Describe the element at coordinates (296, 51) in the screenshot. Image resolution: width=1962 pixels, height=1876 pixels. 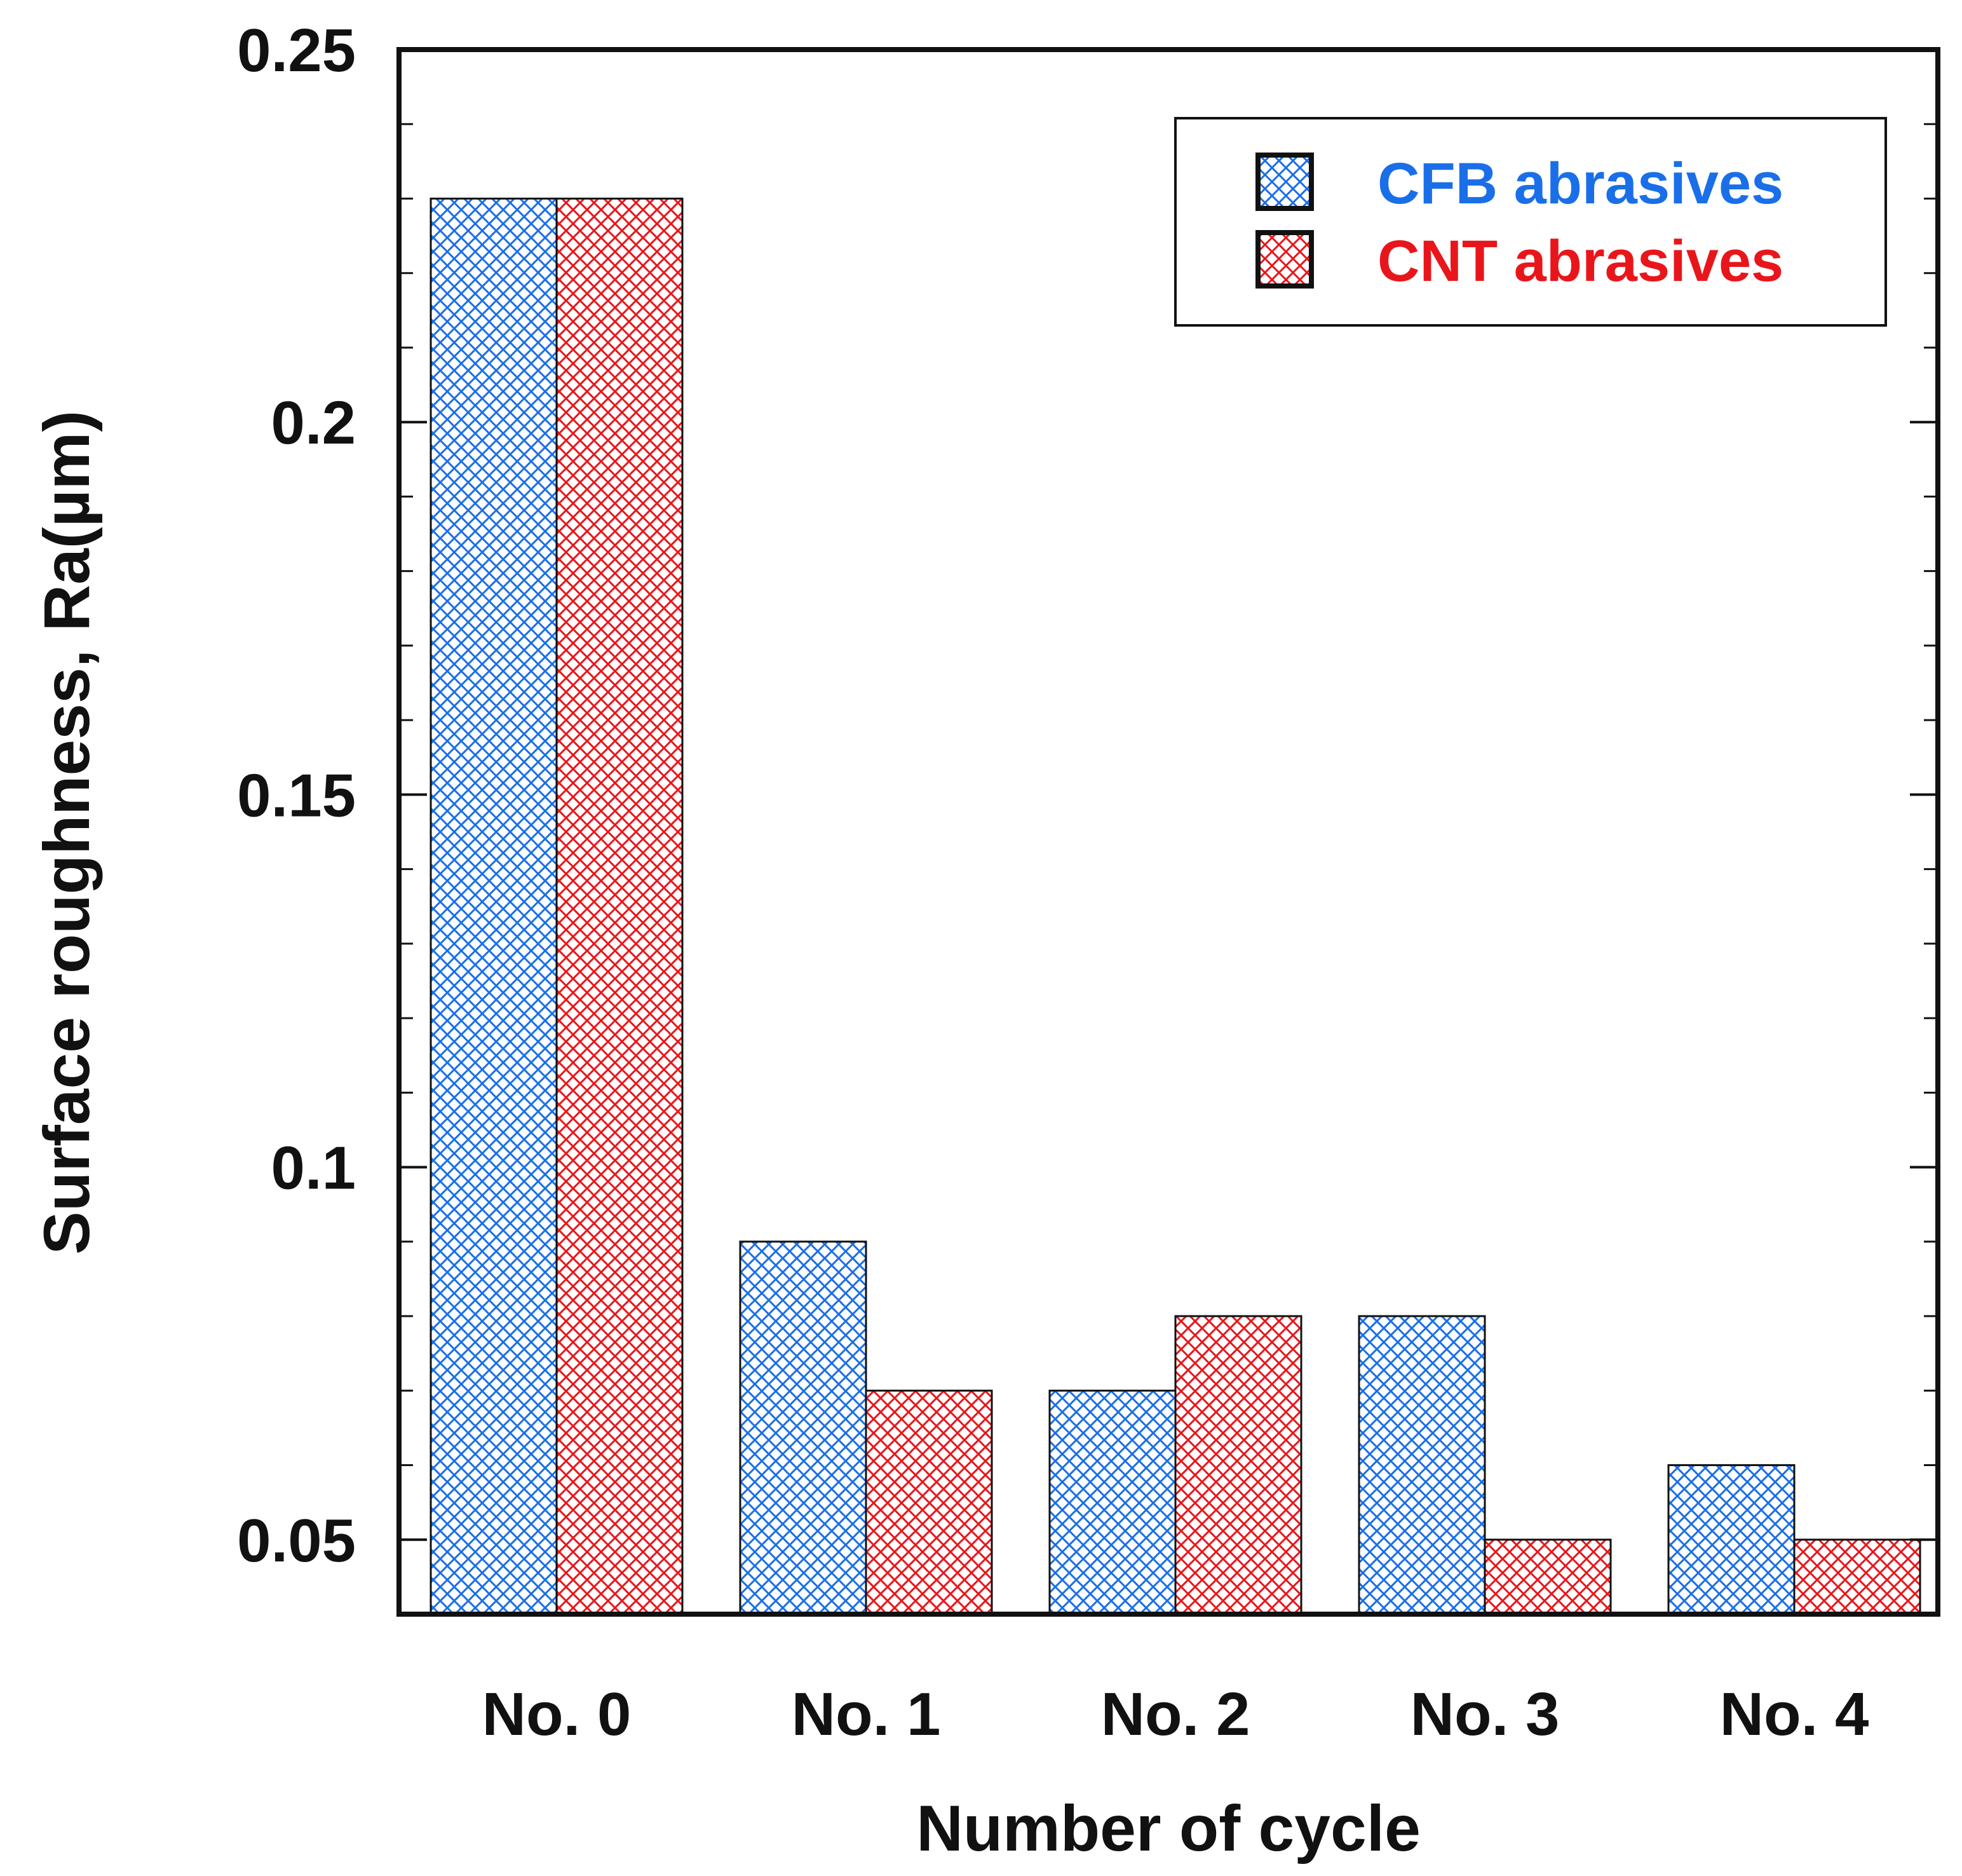
I see `y-tick-label: 0.25` at that location.